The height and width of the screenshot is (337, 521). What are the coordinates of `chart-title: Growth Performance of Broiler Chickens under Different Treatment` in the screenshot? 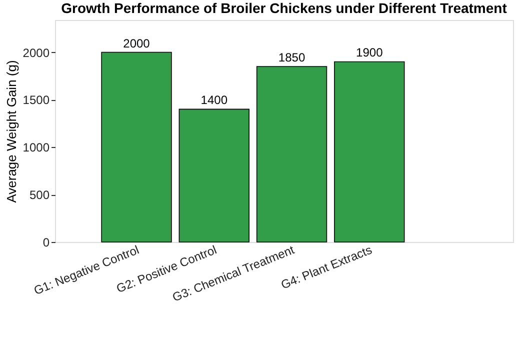 It's located at (284, 8).